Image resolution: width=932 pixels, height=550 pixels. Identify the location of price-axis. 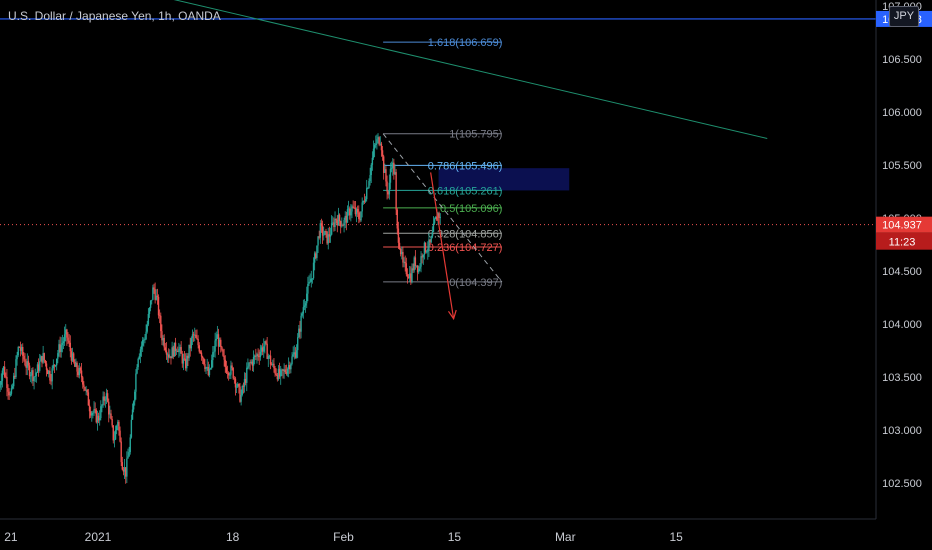
(904, 275).